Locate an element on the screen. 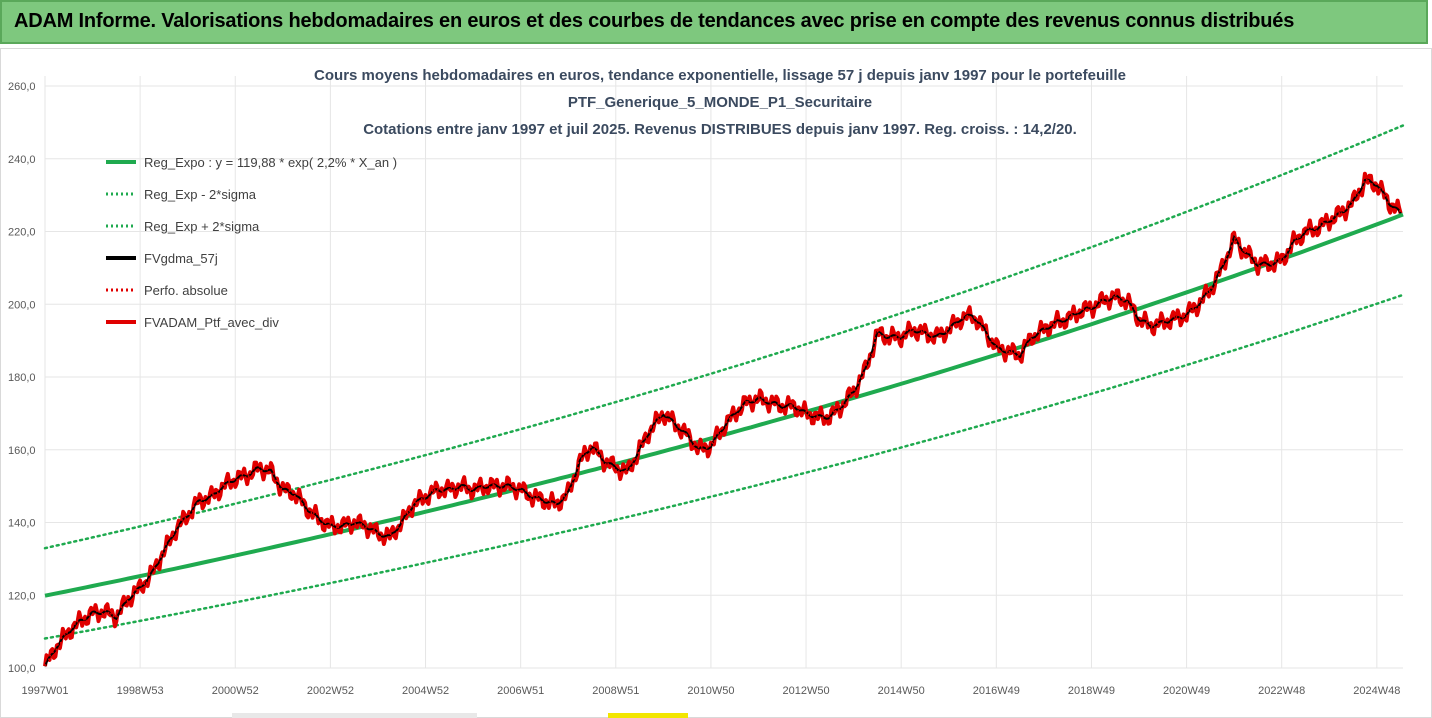 This screenshot has width=1432, height=718. x-tick-label: 2022W48 is located at coordinates (1281, 691).